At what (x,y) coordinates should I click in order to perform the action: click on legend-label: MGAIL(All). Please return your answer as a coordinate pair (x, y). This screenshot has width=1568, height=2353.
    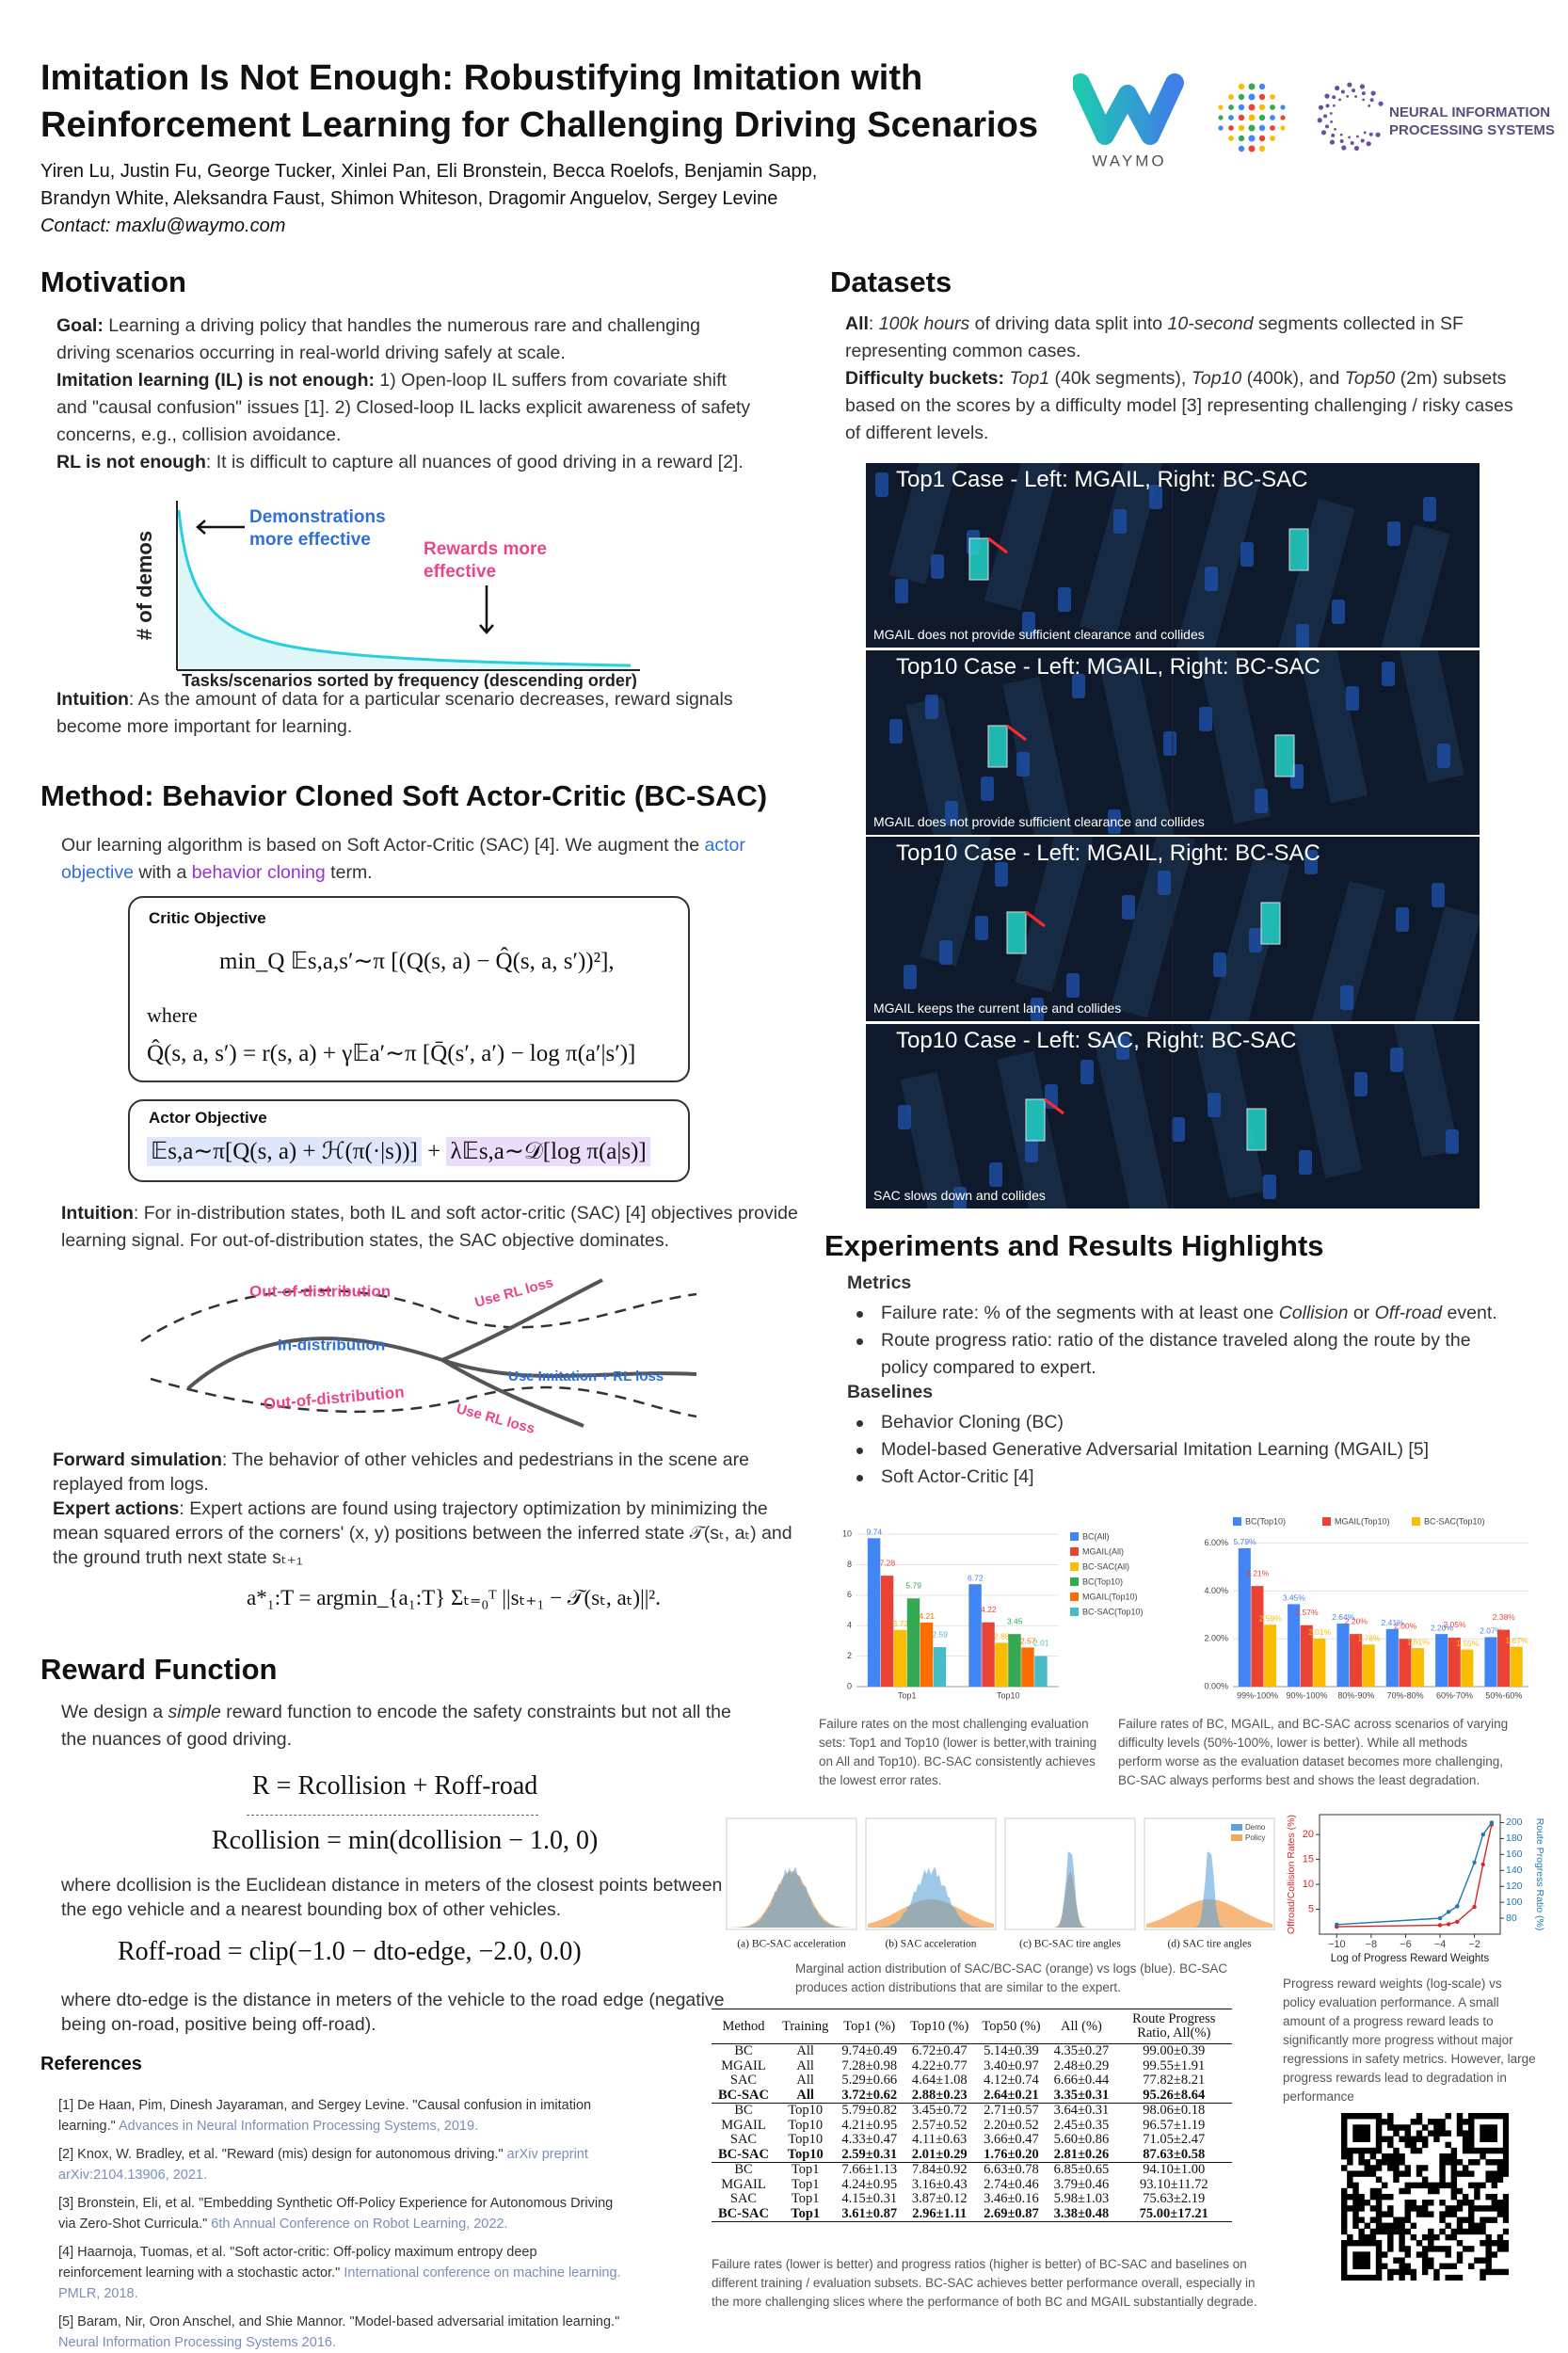
    Looking at the image, I should click on (1103, 1551).